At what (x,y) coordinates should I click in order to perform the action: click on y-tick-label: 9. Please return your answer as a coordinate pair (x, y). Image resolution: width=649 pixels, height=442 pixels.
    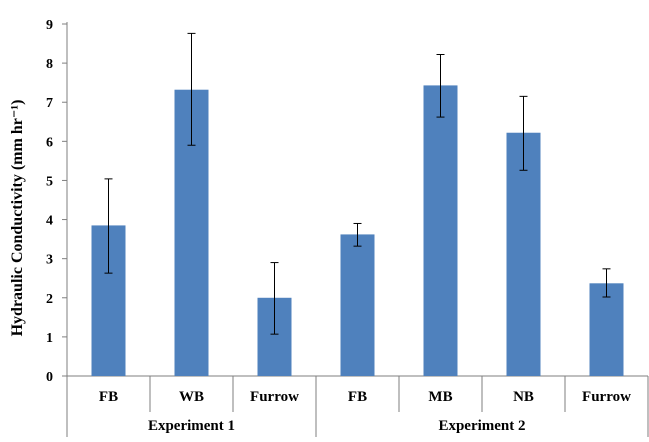
    Looking at the image, I should click on (49, 25).